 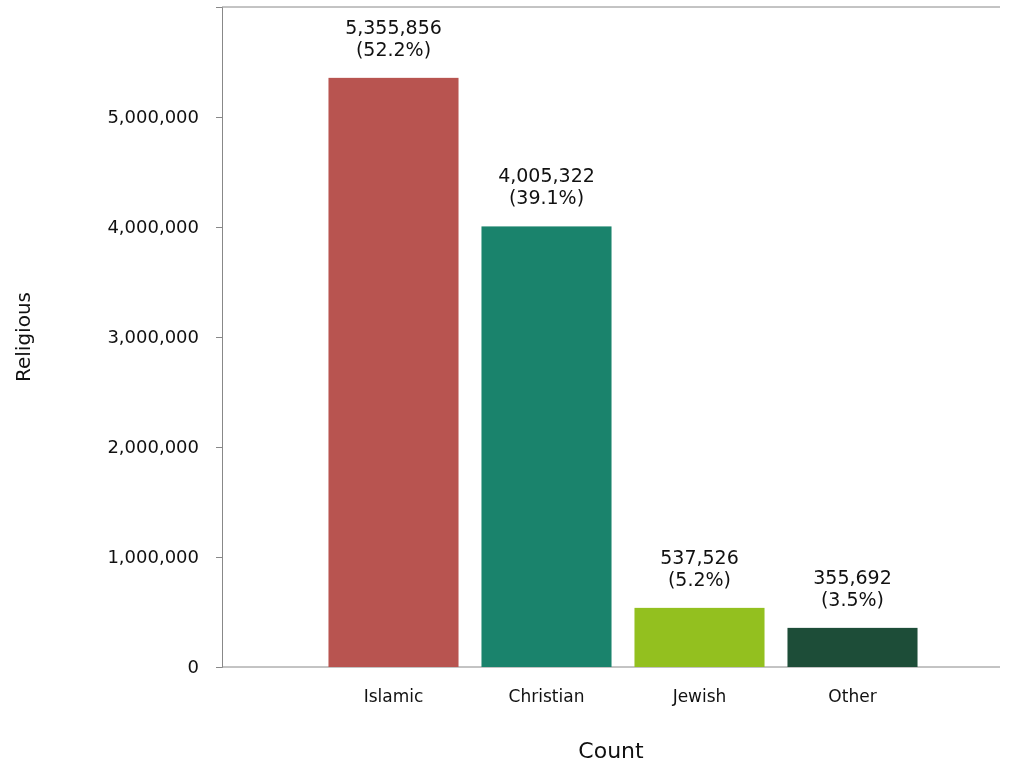 I want to click on x-tick-label: Christian, so click(x=546, y=696).